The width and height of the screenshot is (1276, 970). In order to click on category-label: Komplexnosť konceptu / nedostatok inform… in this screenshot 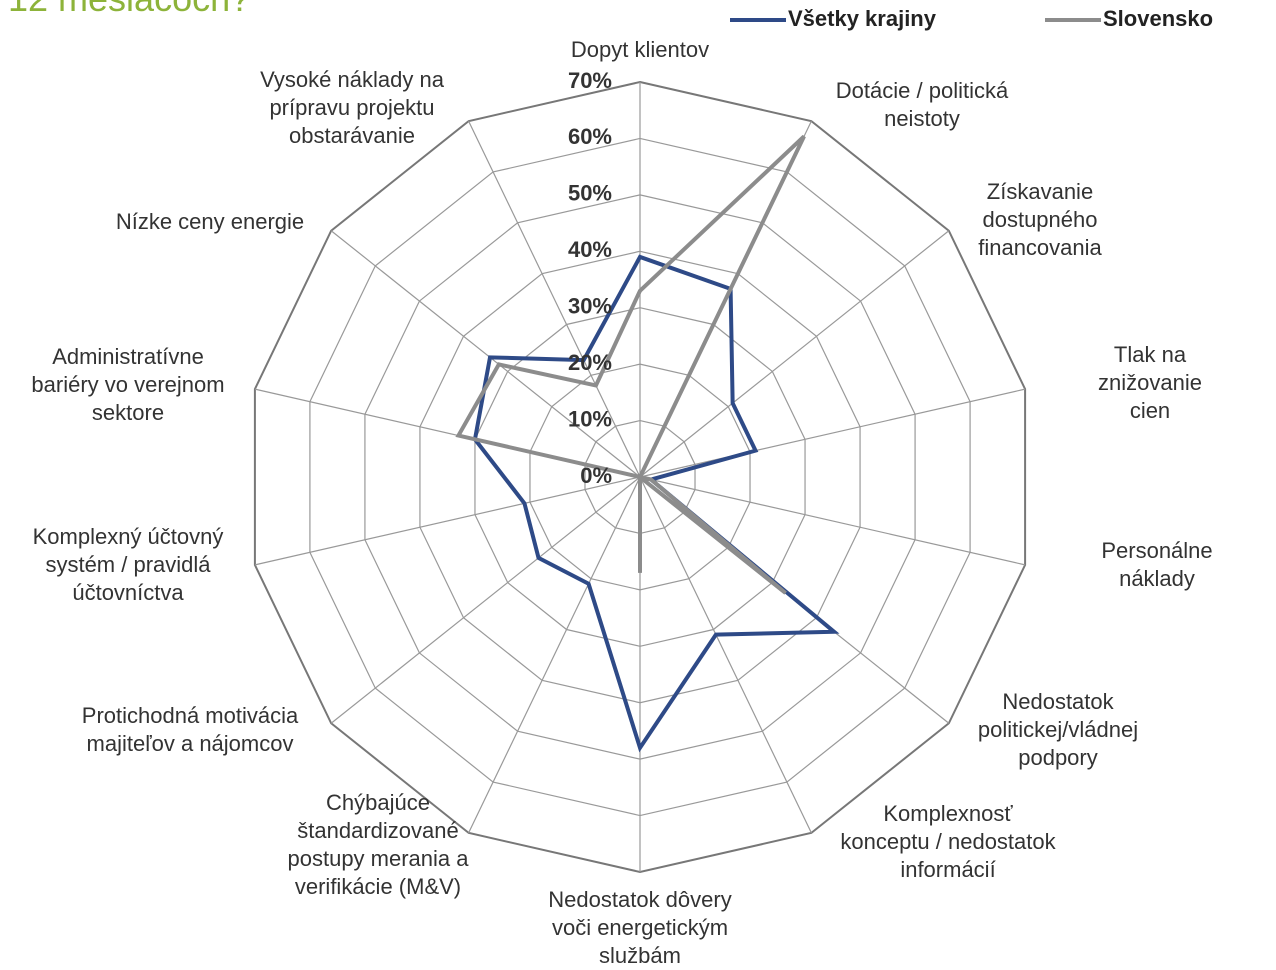, I will do `click(948, 841)`.